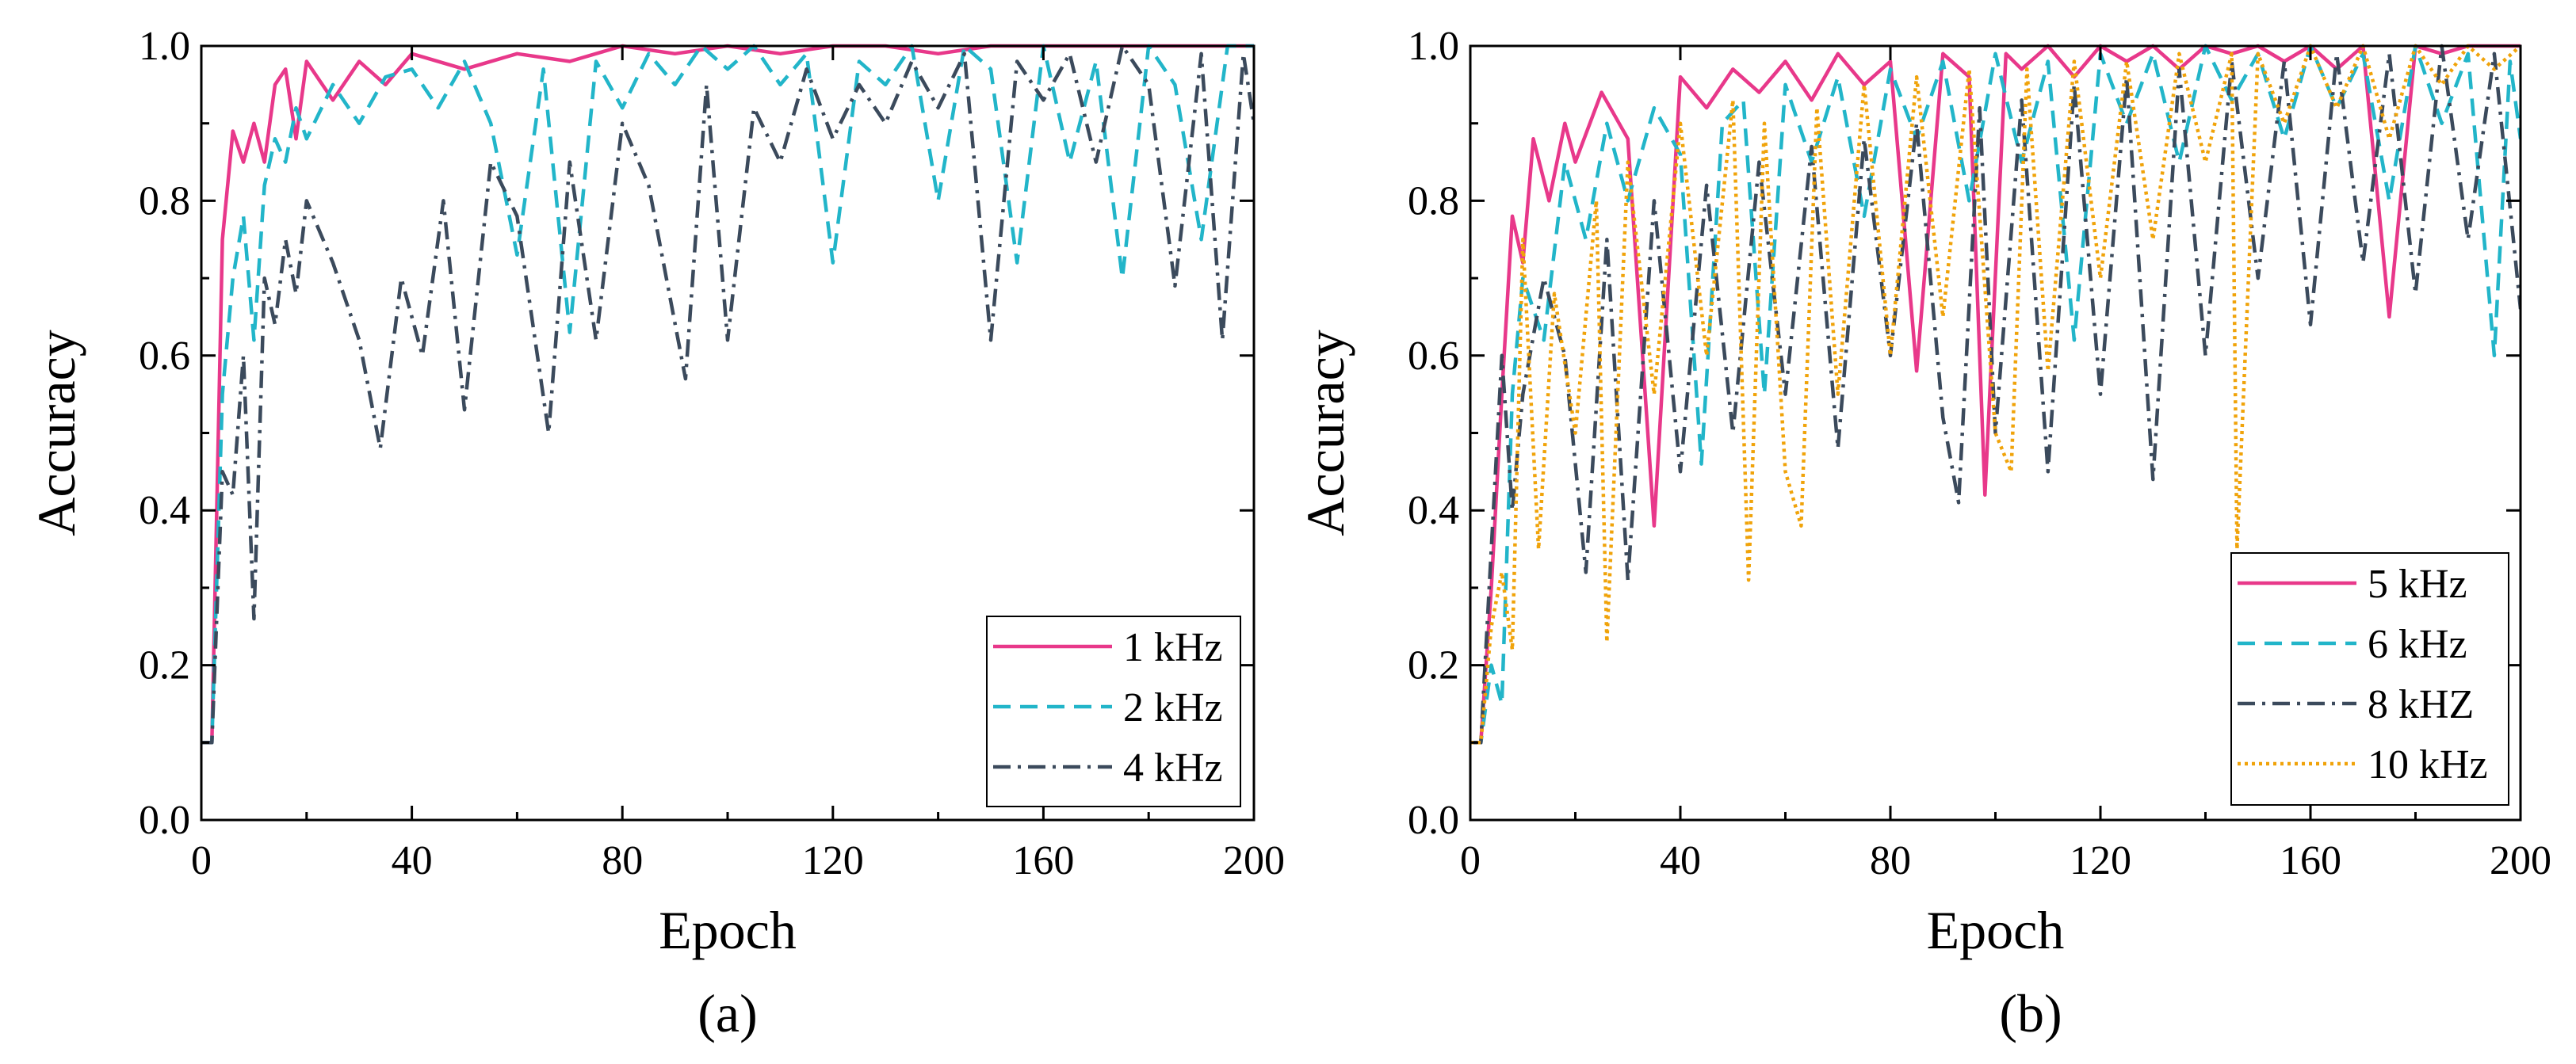 Image resolution: width=2576 pixels, height=1064 pixels. What do you see at coordinates (1254, 860) in the screenshot?
I see `x-tick-label-a: 200` at bounding box center [1254, 860].